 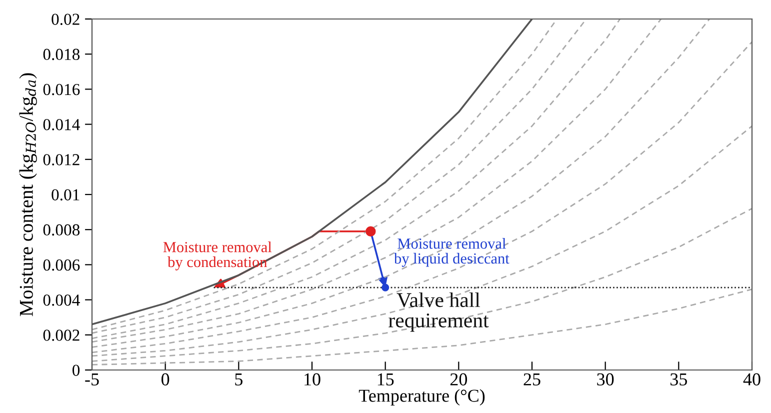 I want to click on y-tick-label: 0.018, so click(x=61, y=54).